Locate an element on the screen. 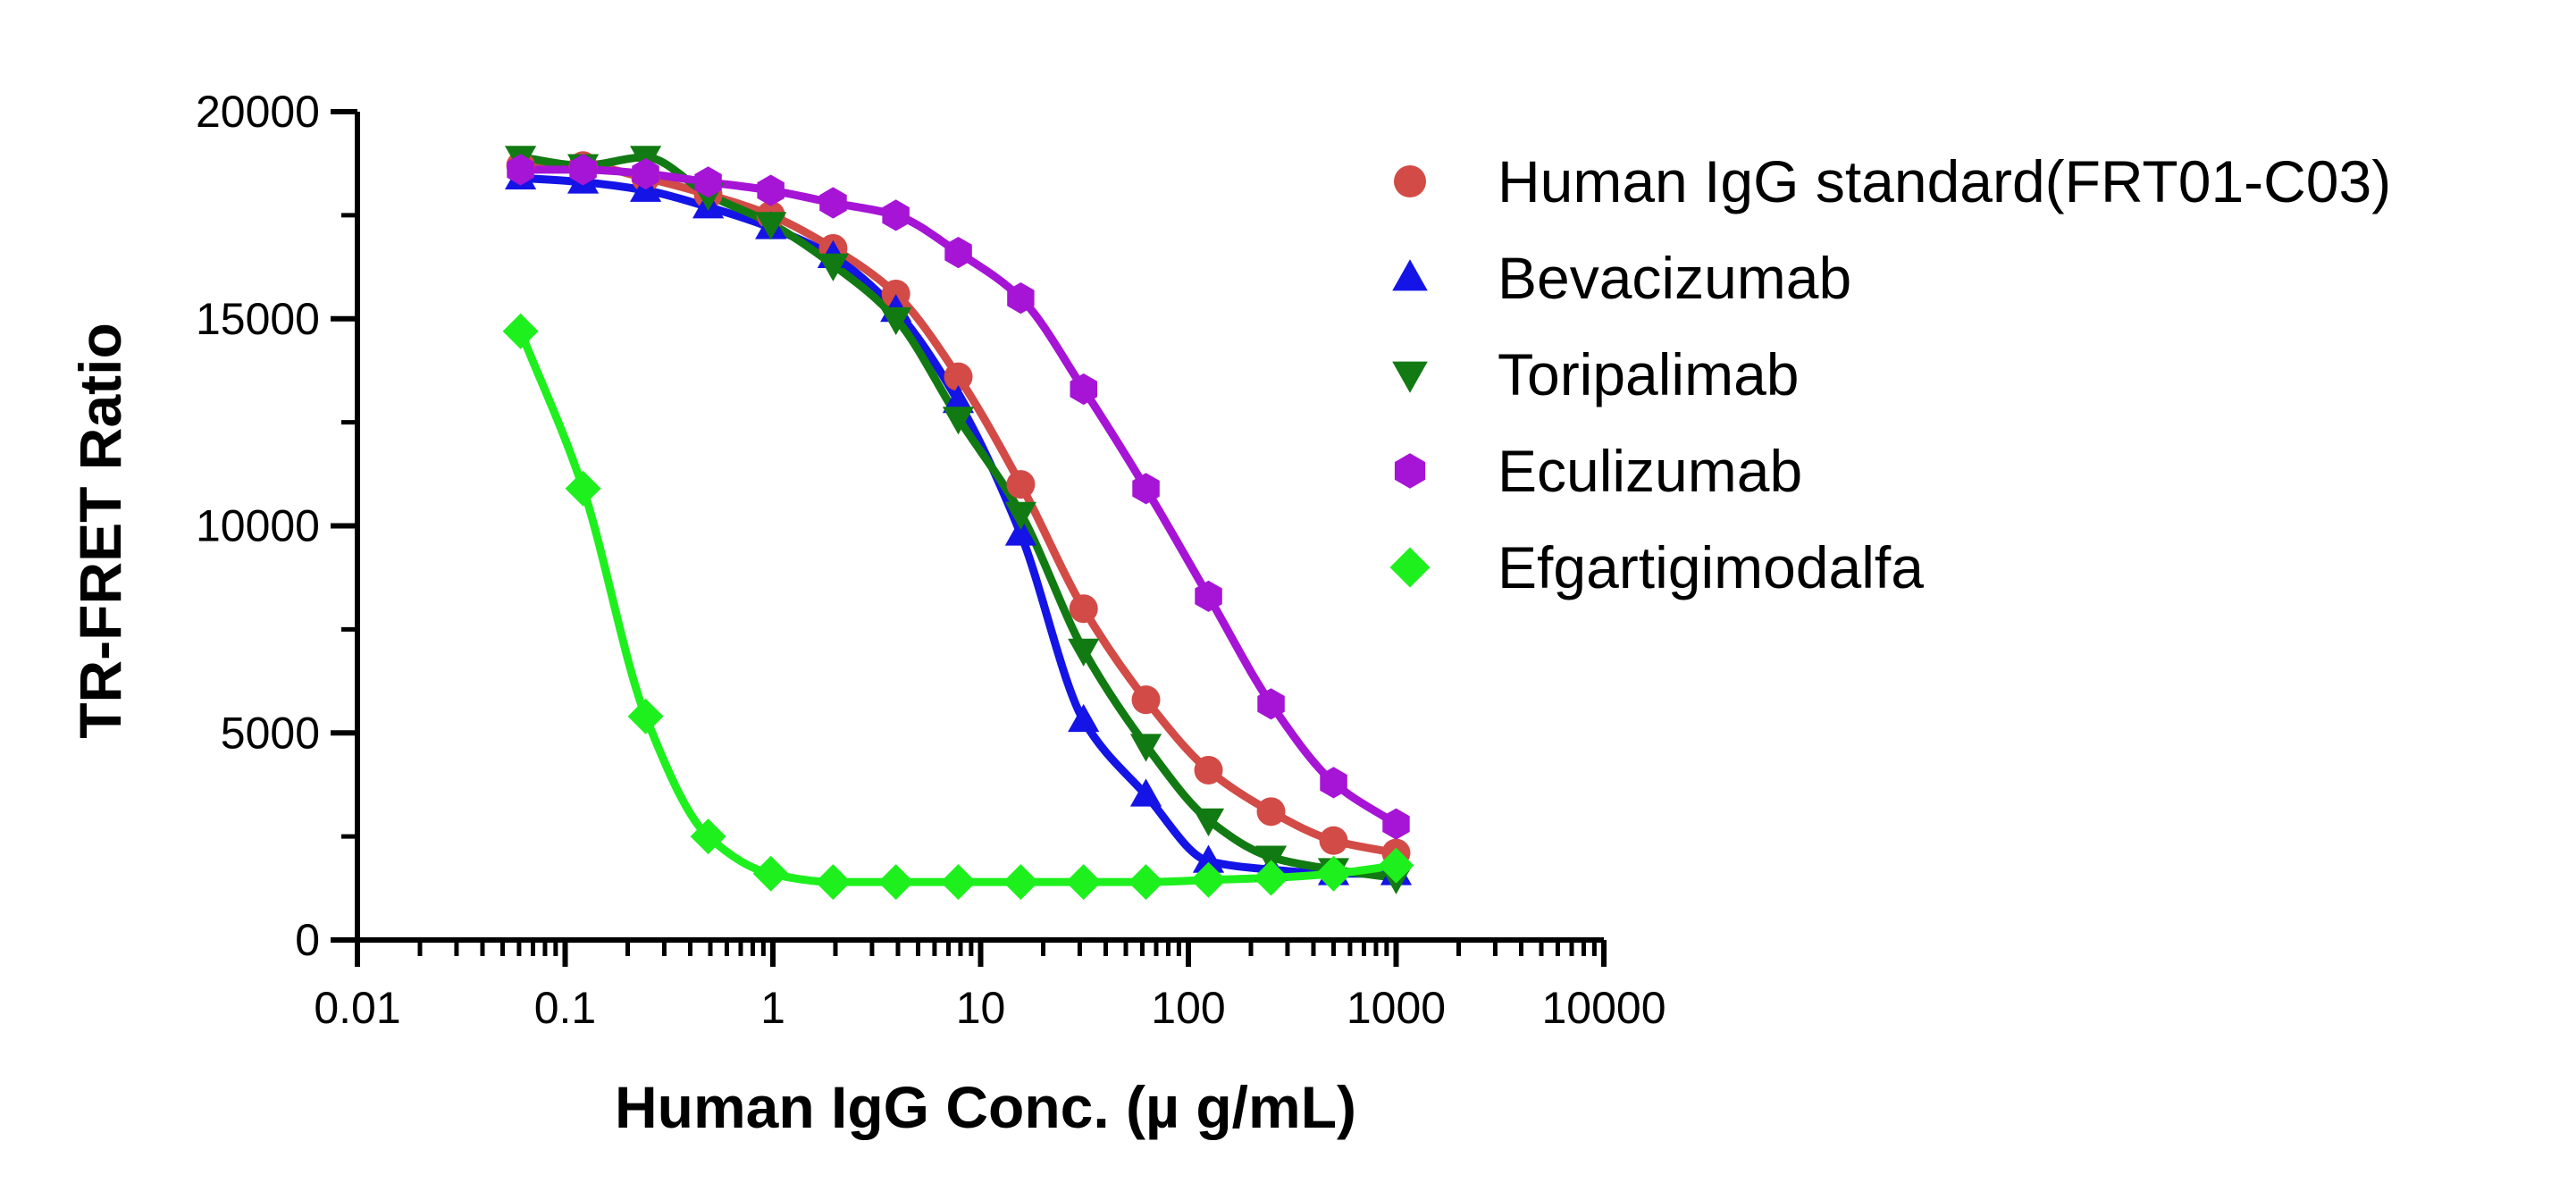 The width and height of the screenshot is (2576, 1200). x-tick-label: 10000 is located at coordinates (1603, 1008).